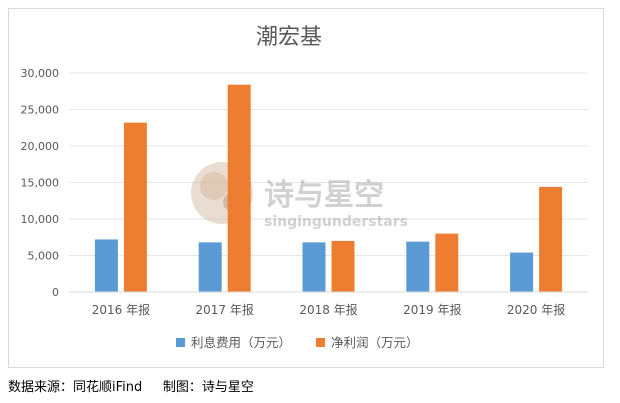 The width and height of the screenshot is (620, 403). Describe the element at coordinates (320, 342) in the screenshot. I see `legend-swatch-profit` at that location.